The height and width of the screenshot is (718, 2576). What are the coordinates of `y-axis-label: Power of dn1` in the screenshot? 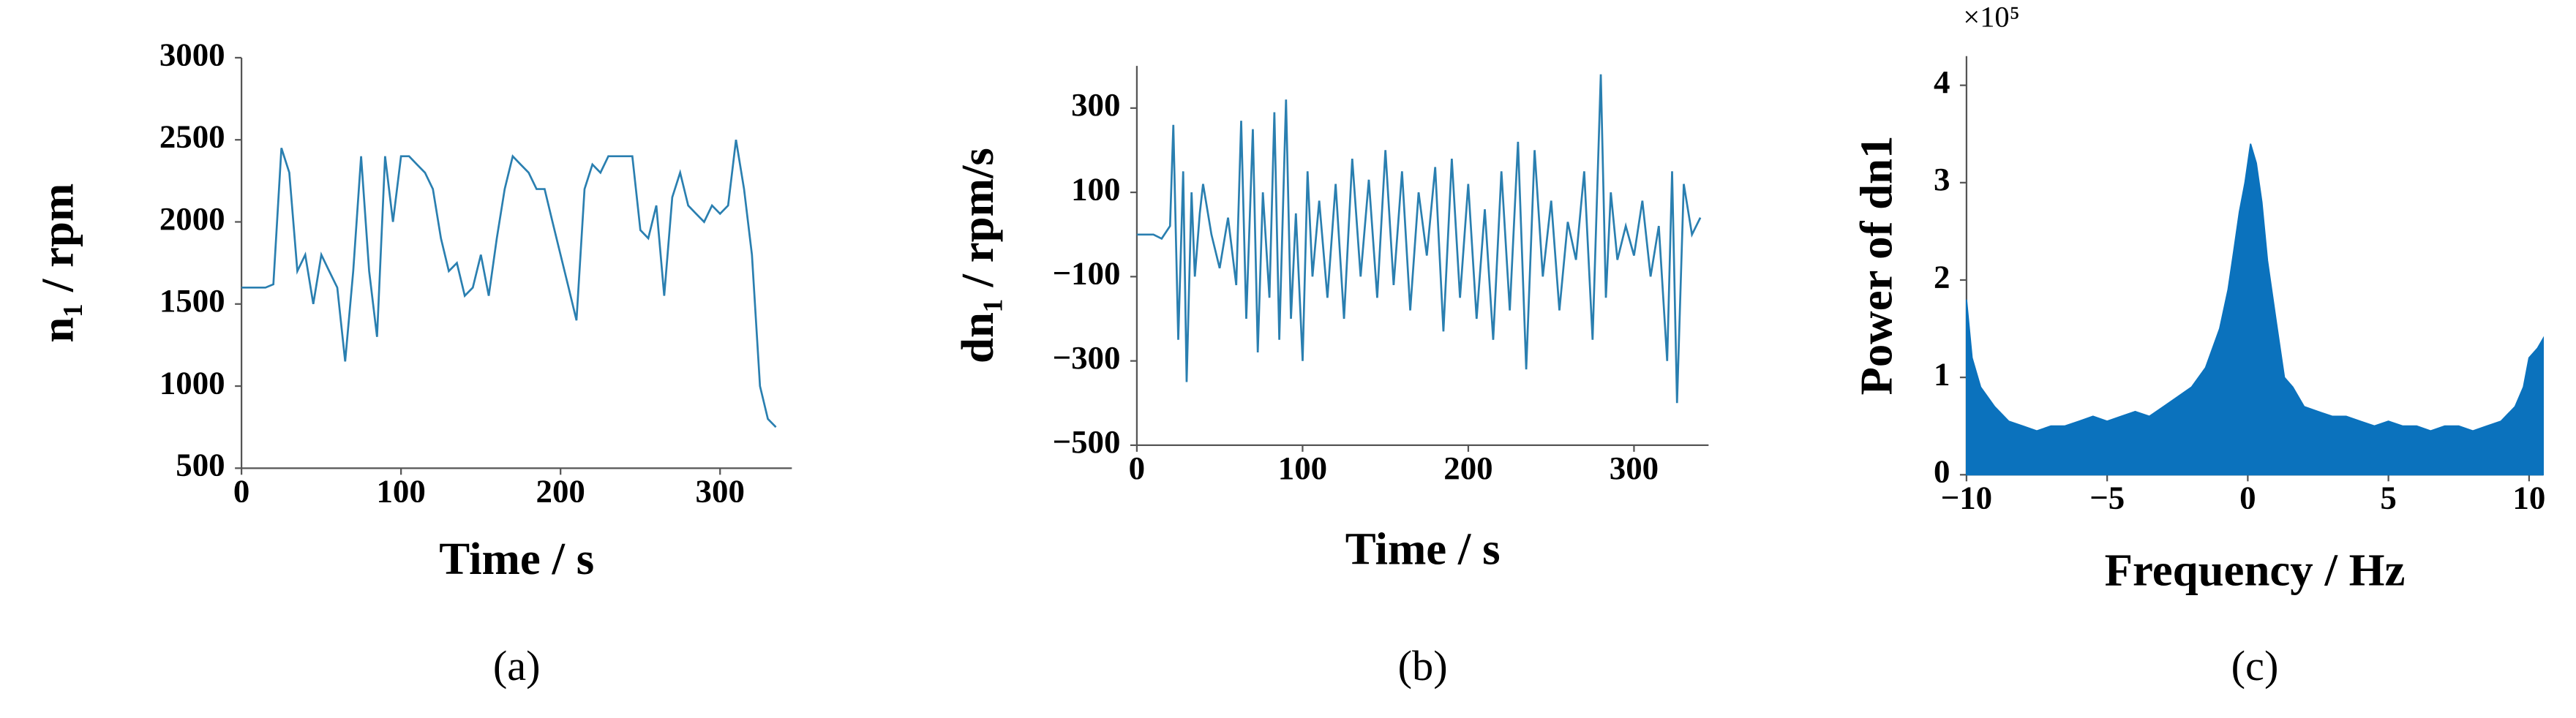 It's located at (1876, 265).